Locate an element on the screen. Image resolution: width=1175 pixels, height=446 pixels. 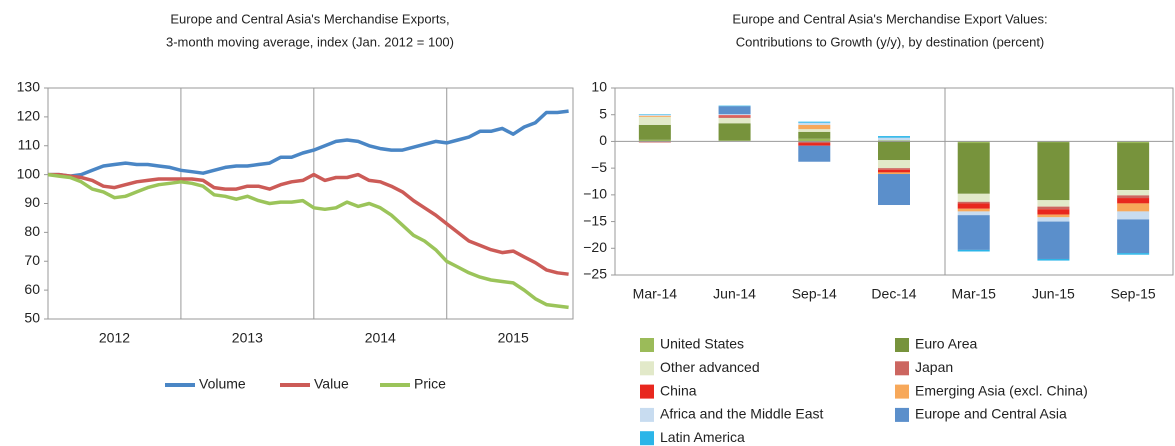
x-tick-label: 2013 is located at coordinates (247, 338).